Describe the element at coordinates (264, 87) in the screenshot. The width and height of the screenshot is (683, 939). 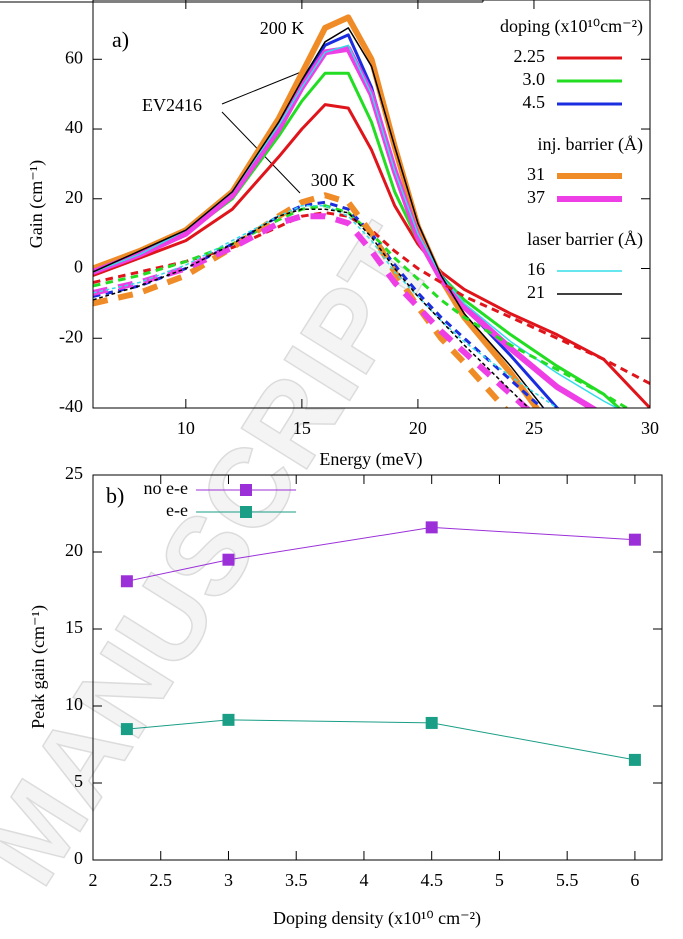
I see `annotation-pointer` at that location.